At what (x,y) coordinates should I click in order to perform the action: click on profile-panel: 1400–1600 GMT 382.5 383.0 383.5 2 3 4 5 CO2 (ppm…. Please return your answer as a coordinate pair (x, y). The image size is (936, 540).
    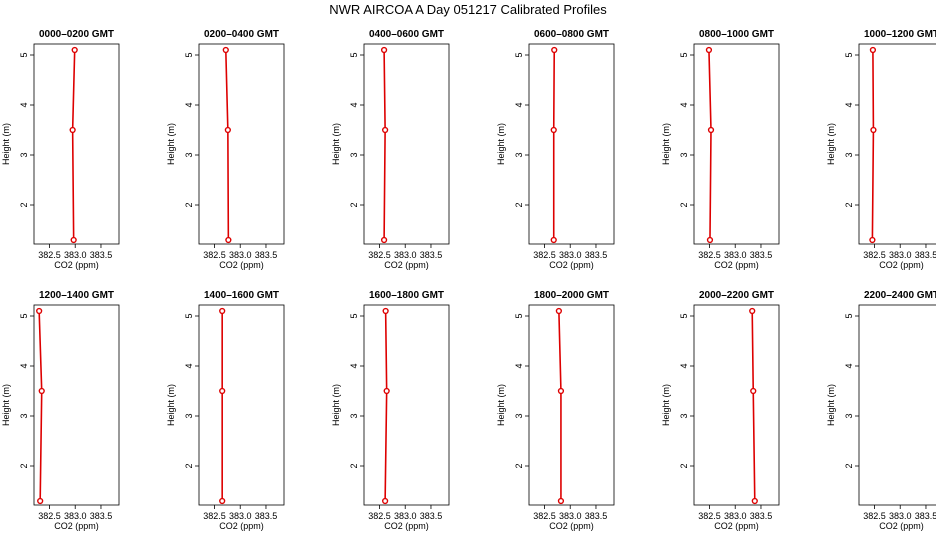
    Looking at the image, I should click on (225, 410).